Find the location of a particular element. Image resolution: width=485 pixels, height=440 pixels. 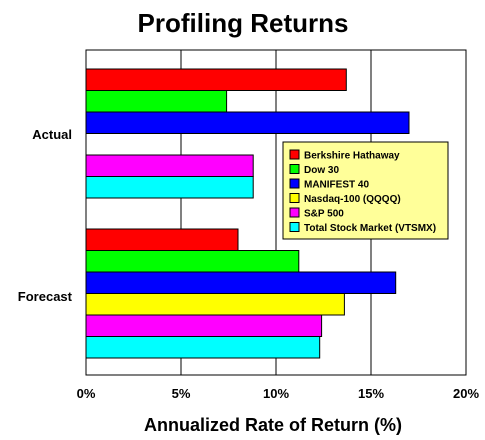

x-tick-label: 5% is located at coordinates (181, 393).